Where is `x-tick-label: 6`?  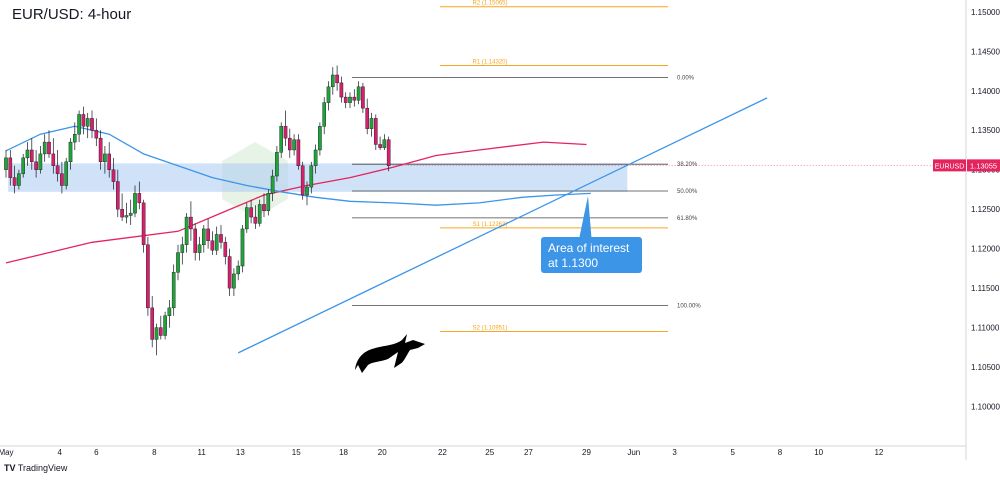 x-tick-label: 6 is located at coordinates (96, 452).